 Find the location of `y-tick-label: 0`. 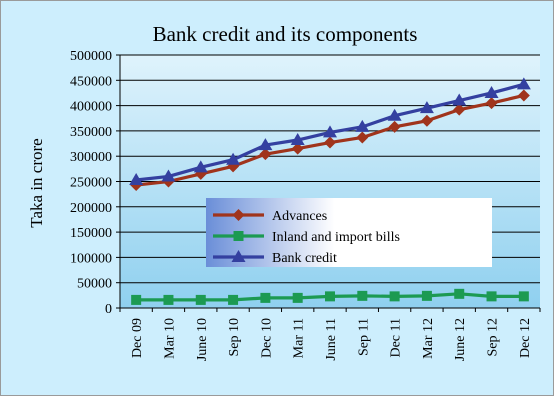

y-tick-label: 0 is located at coordinates (108, 309).